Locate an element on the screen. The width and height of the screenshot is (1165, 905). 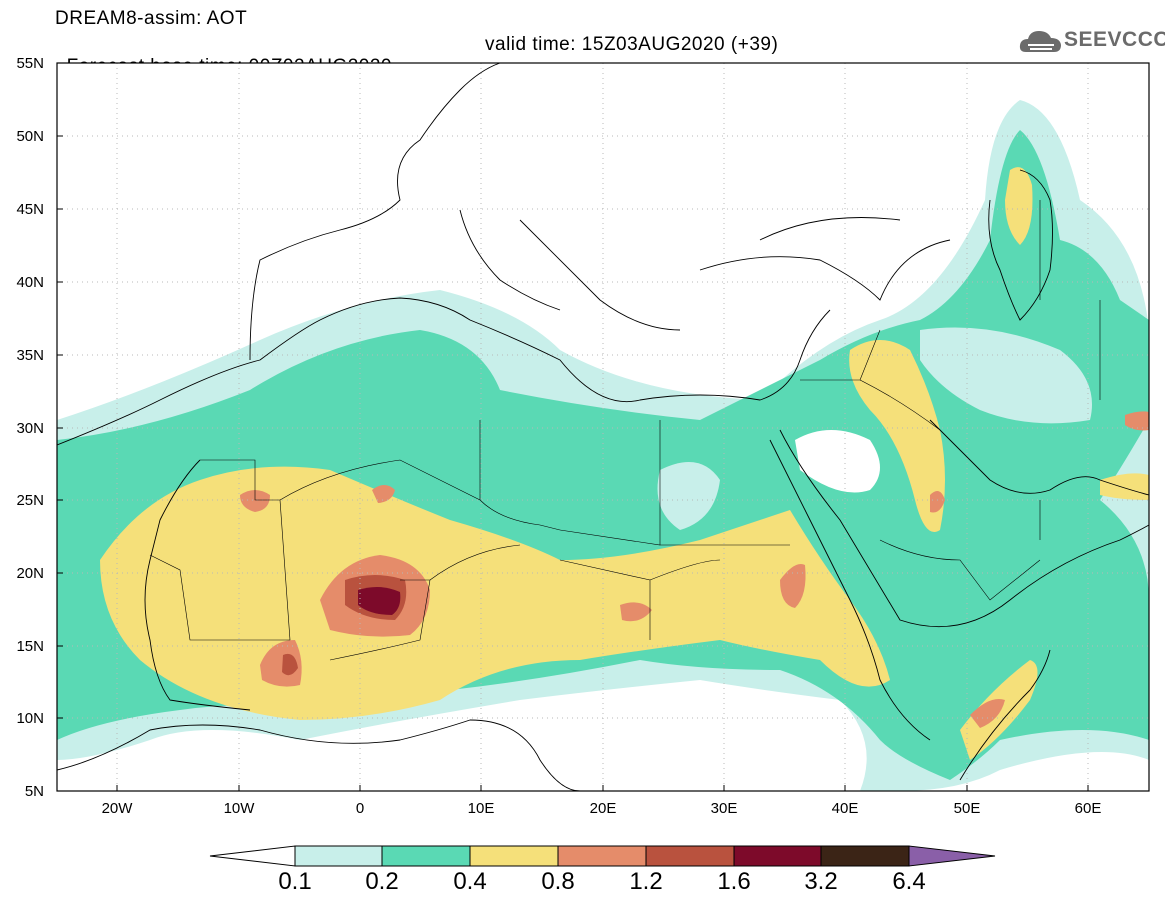
aot-contour-0.4-iraq is located at coordinates (897, 436).